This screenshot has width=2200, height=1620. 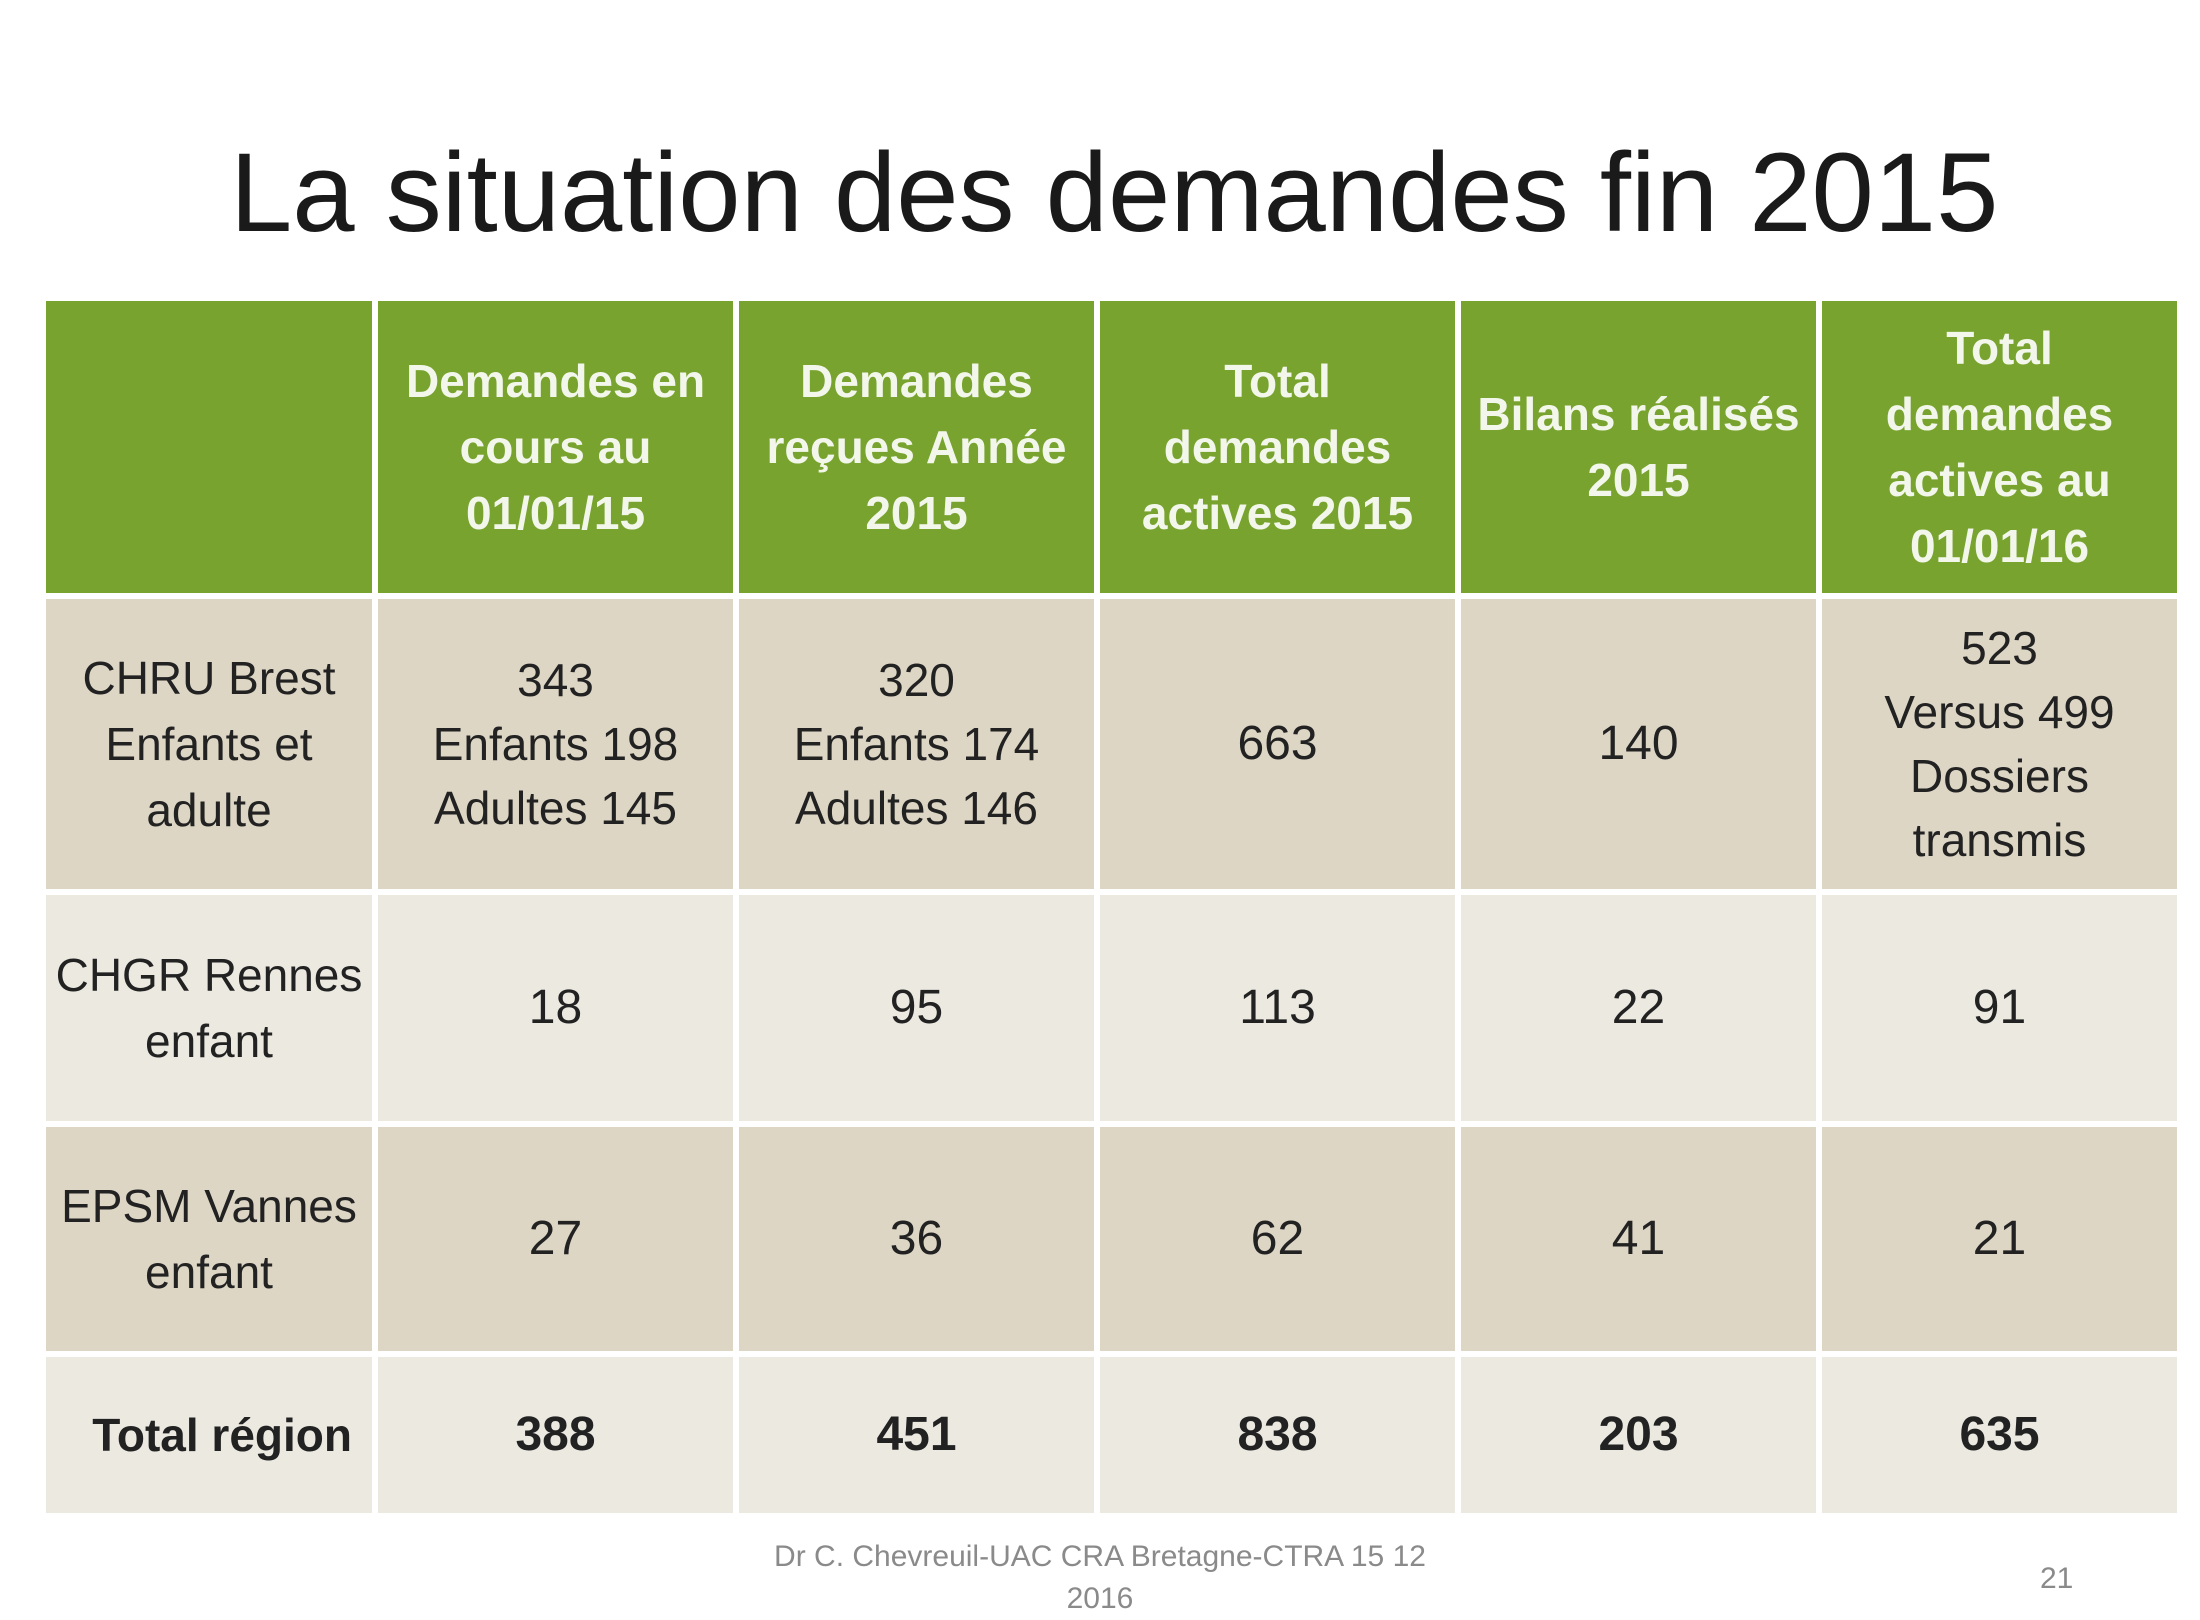 What do you see at coordinates (1638, 1435) in the screenshot?
I see `table-cell: 203` at bounding box center [1638, 1435].